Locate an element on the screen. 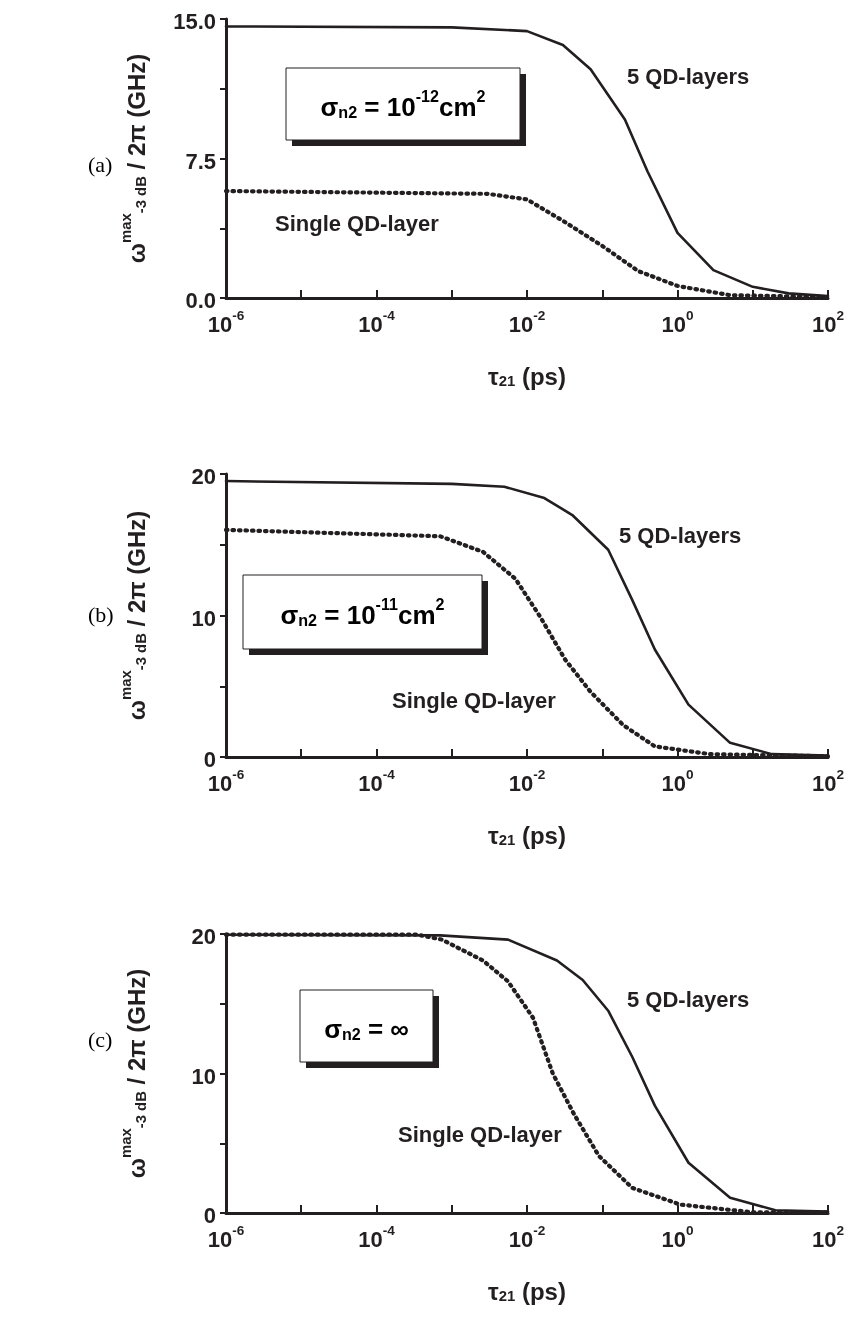  annotation: σn2 = ∞ is located at coordinates (366, 1029).